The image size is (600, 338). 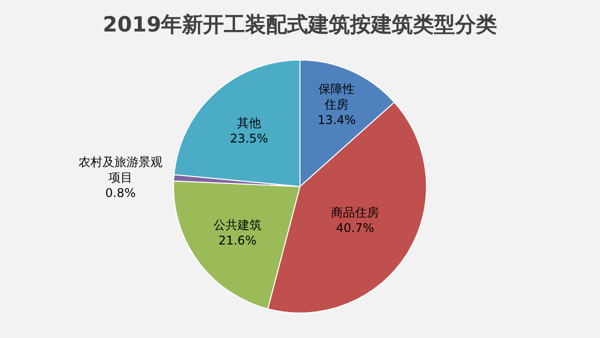 I want to click on data-label: 0.8%, so click(x=120, y=193).